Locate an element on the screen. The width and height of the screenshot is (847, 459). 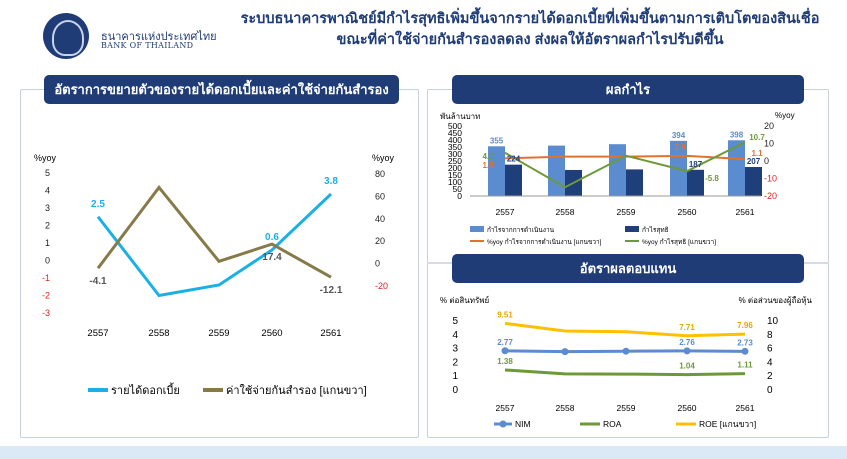
operating-profit-data-label: 398 is located at coordinates (737, 134).